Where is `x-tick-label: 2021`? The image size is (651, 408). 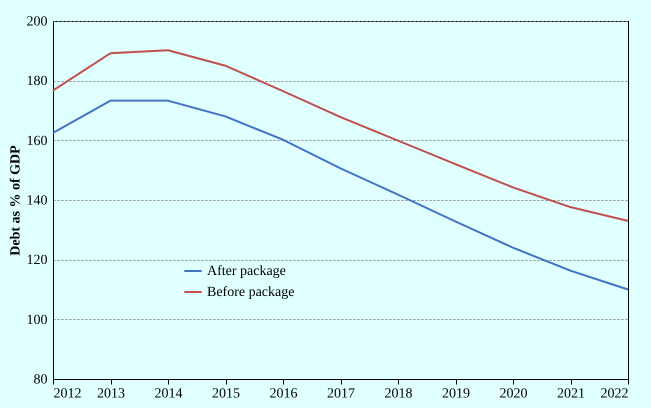 x-tick-label: 2021 is located at coordinates (571, 394).